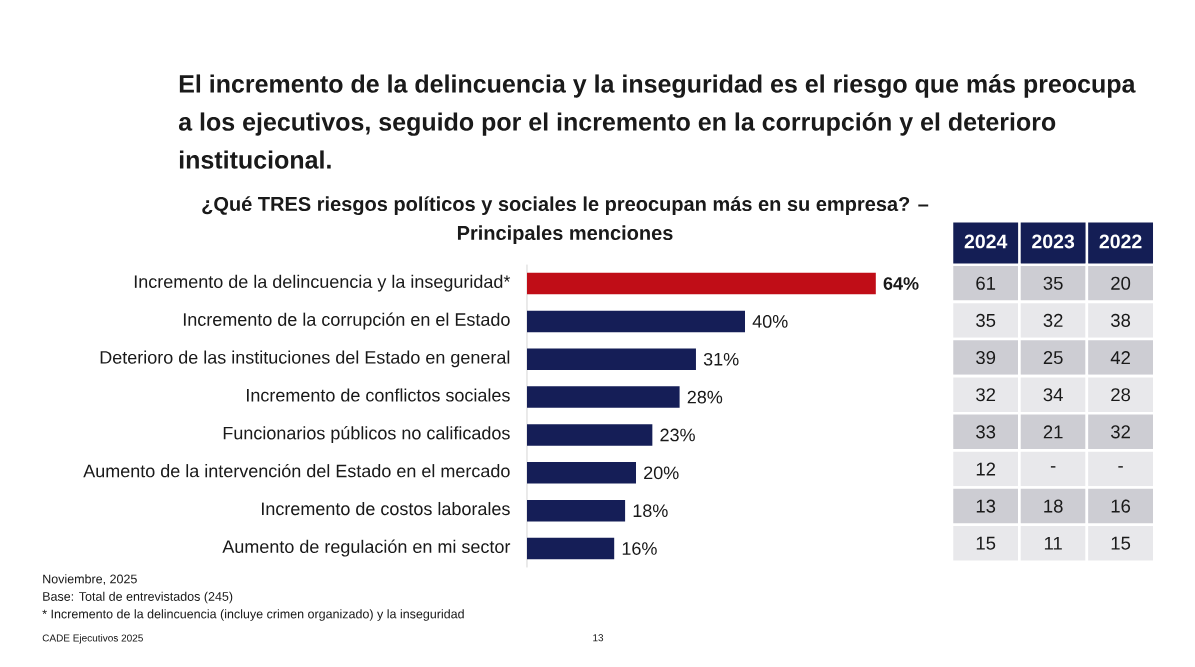 The height and width of the screenshot is (667, 1195). Describe the element at coordinates (322, 283) in the screenshot. I see `y-tick-label: Incremento de la delincuencia y la inseguridad*` at that location.